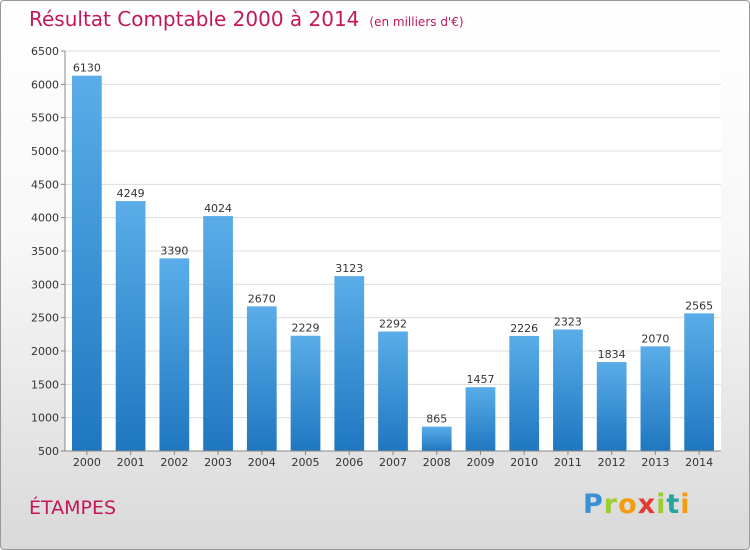  I want to click on x-tick-label: 2003, so click(218, 462).